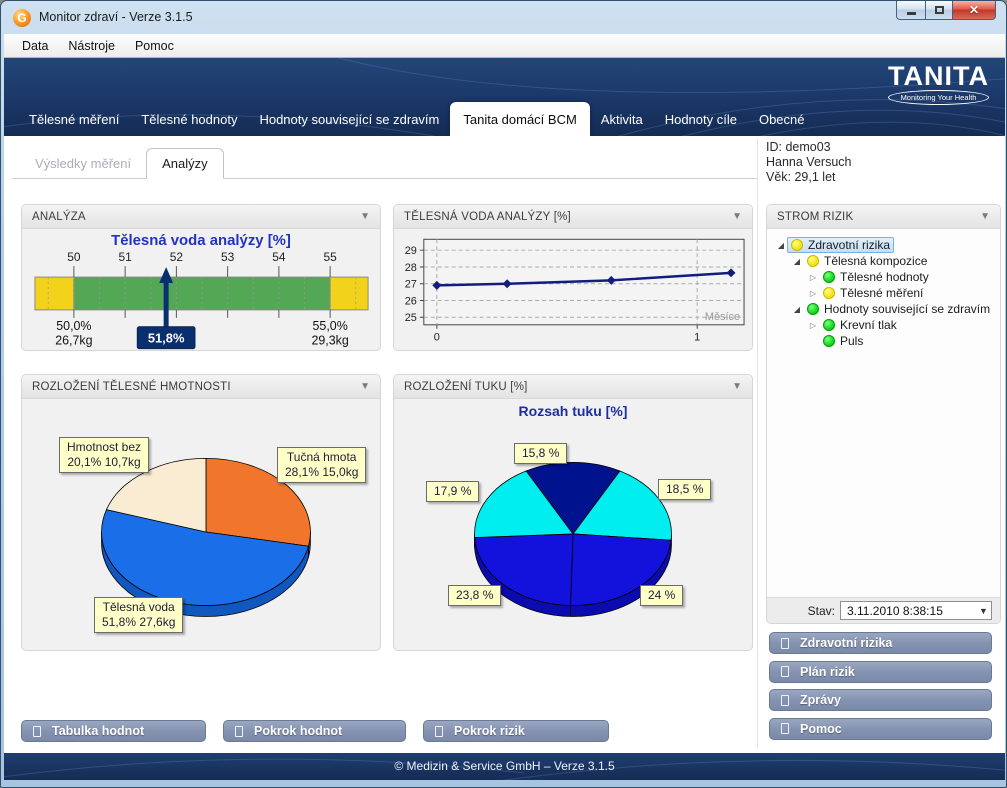 The image size is (1007, 788). Describe the element at coordinates (911, 13) in the screenshot. I see `minimize-icon` at that location.